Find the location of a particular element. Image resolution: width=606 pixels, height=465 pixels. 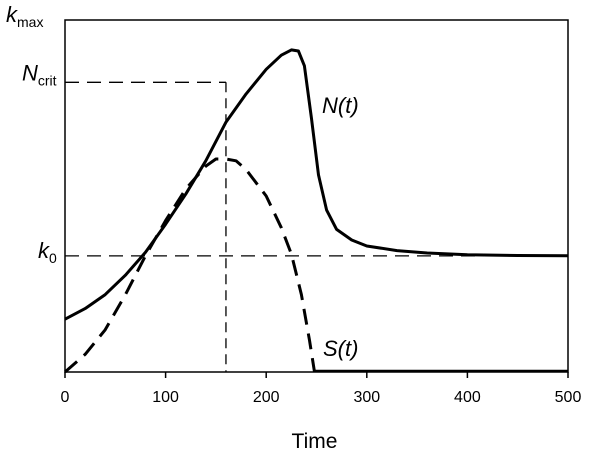

series-labels: N(t) S(t) is located at coordinates (340, 227).